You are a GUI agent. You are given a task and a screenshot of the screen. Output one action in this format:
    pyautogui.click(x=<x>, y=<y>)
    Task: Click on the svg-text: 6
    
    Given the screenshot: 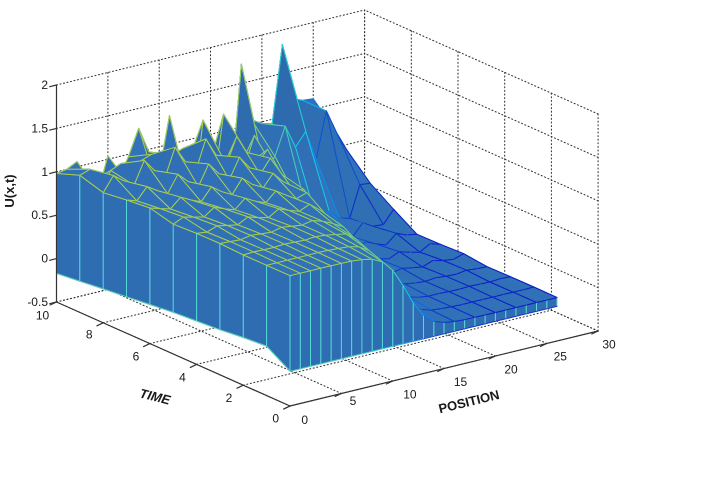 What is the action you would take?
    pyautogui.click(x=136, y=356)
    